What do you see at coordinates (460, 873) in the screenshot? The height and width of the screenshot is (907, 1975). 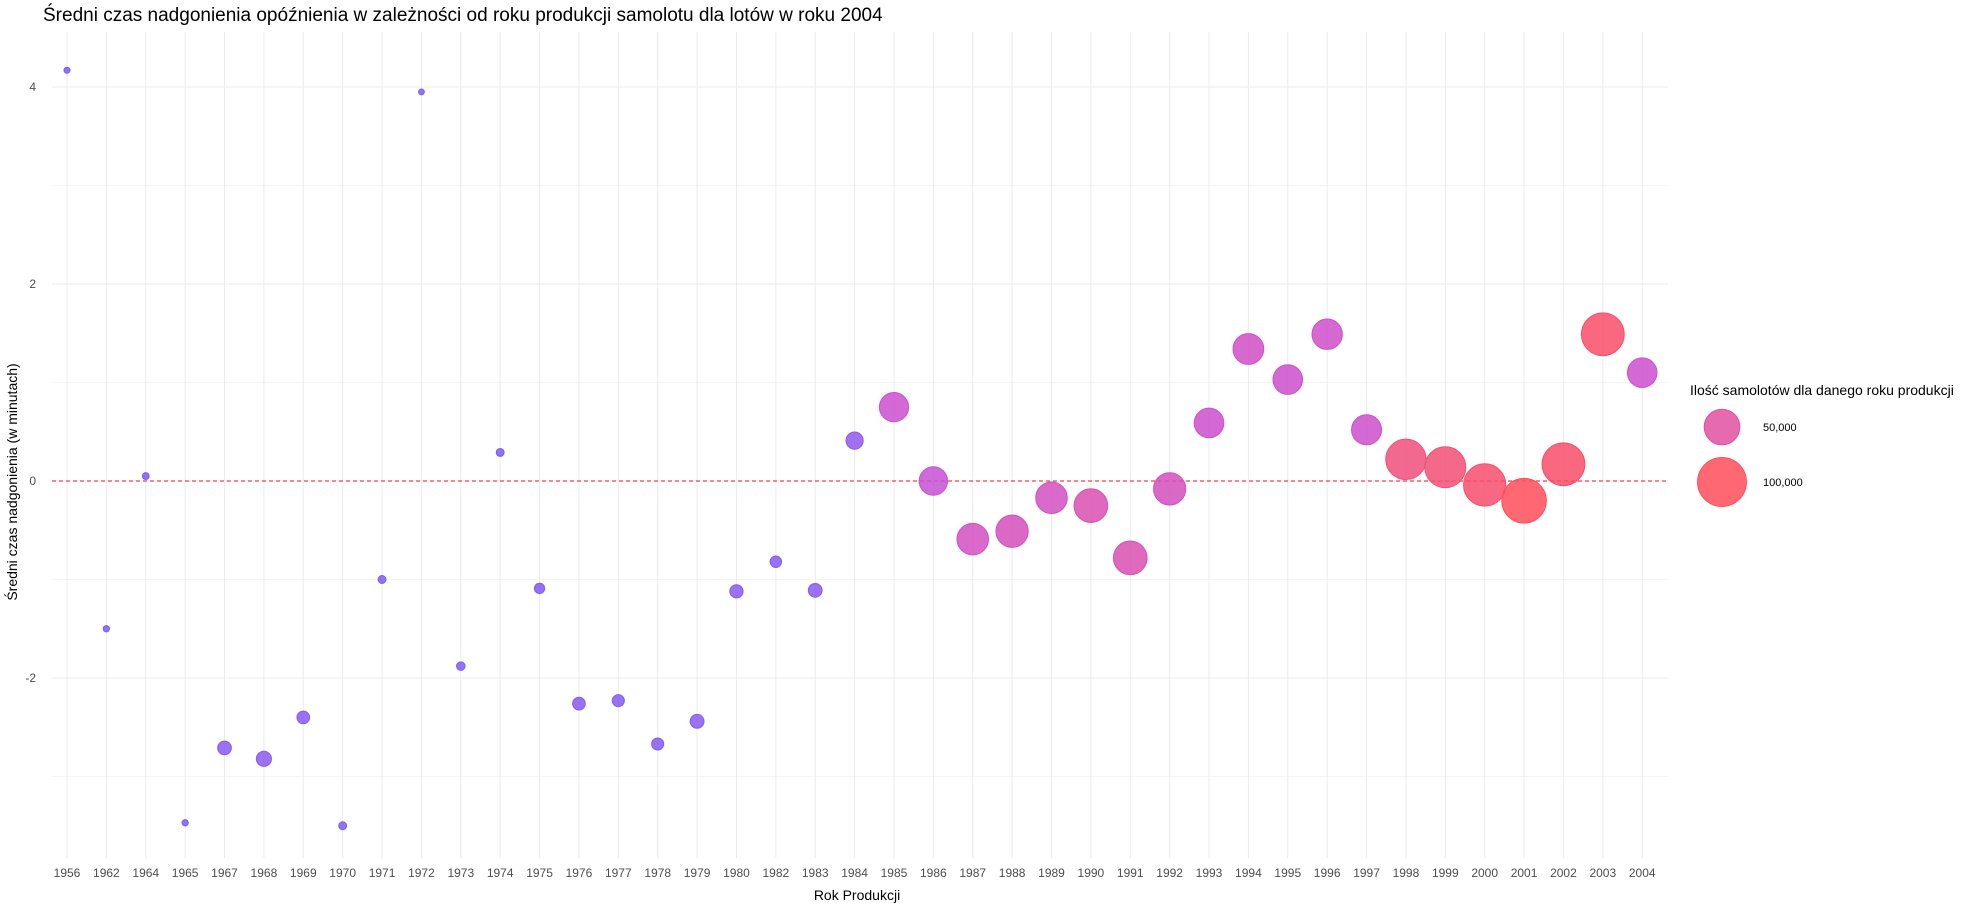 I see `x-tick-label: 1973` at bounding box center [460, 873].